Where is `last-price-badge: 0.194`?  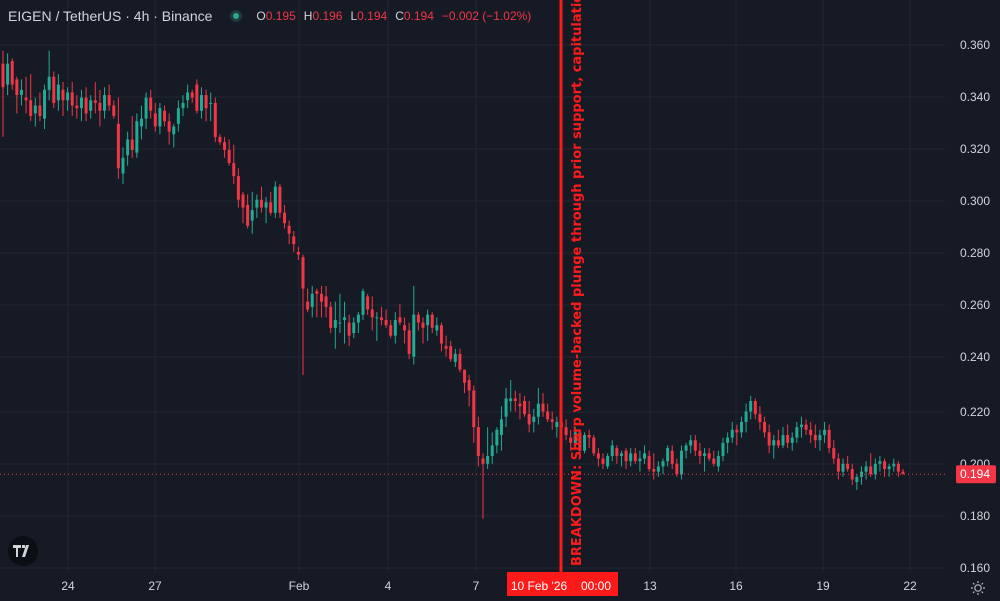
last-price-badge: 0.194 is located at coordinates (976, 474).